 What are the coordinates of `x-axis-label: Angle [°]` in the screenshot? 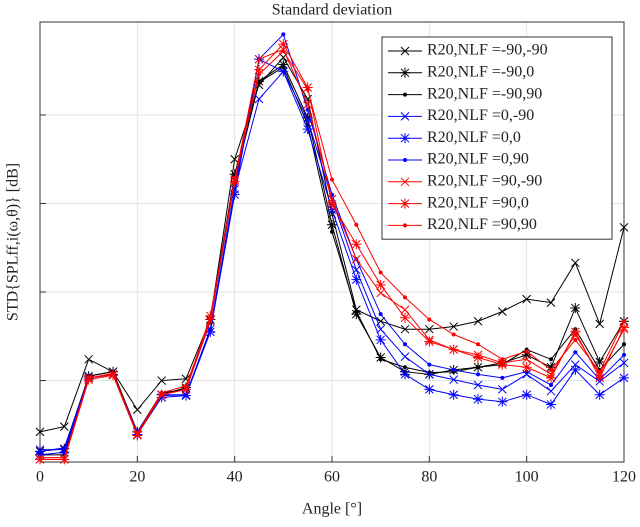 It's located at (332, 509).